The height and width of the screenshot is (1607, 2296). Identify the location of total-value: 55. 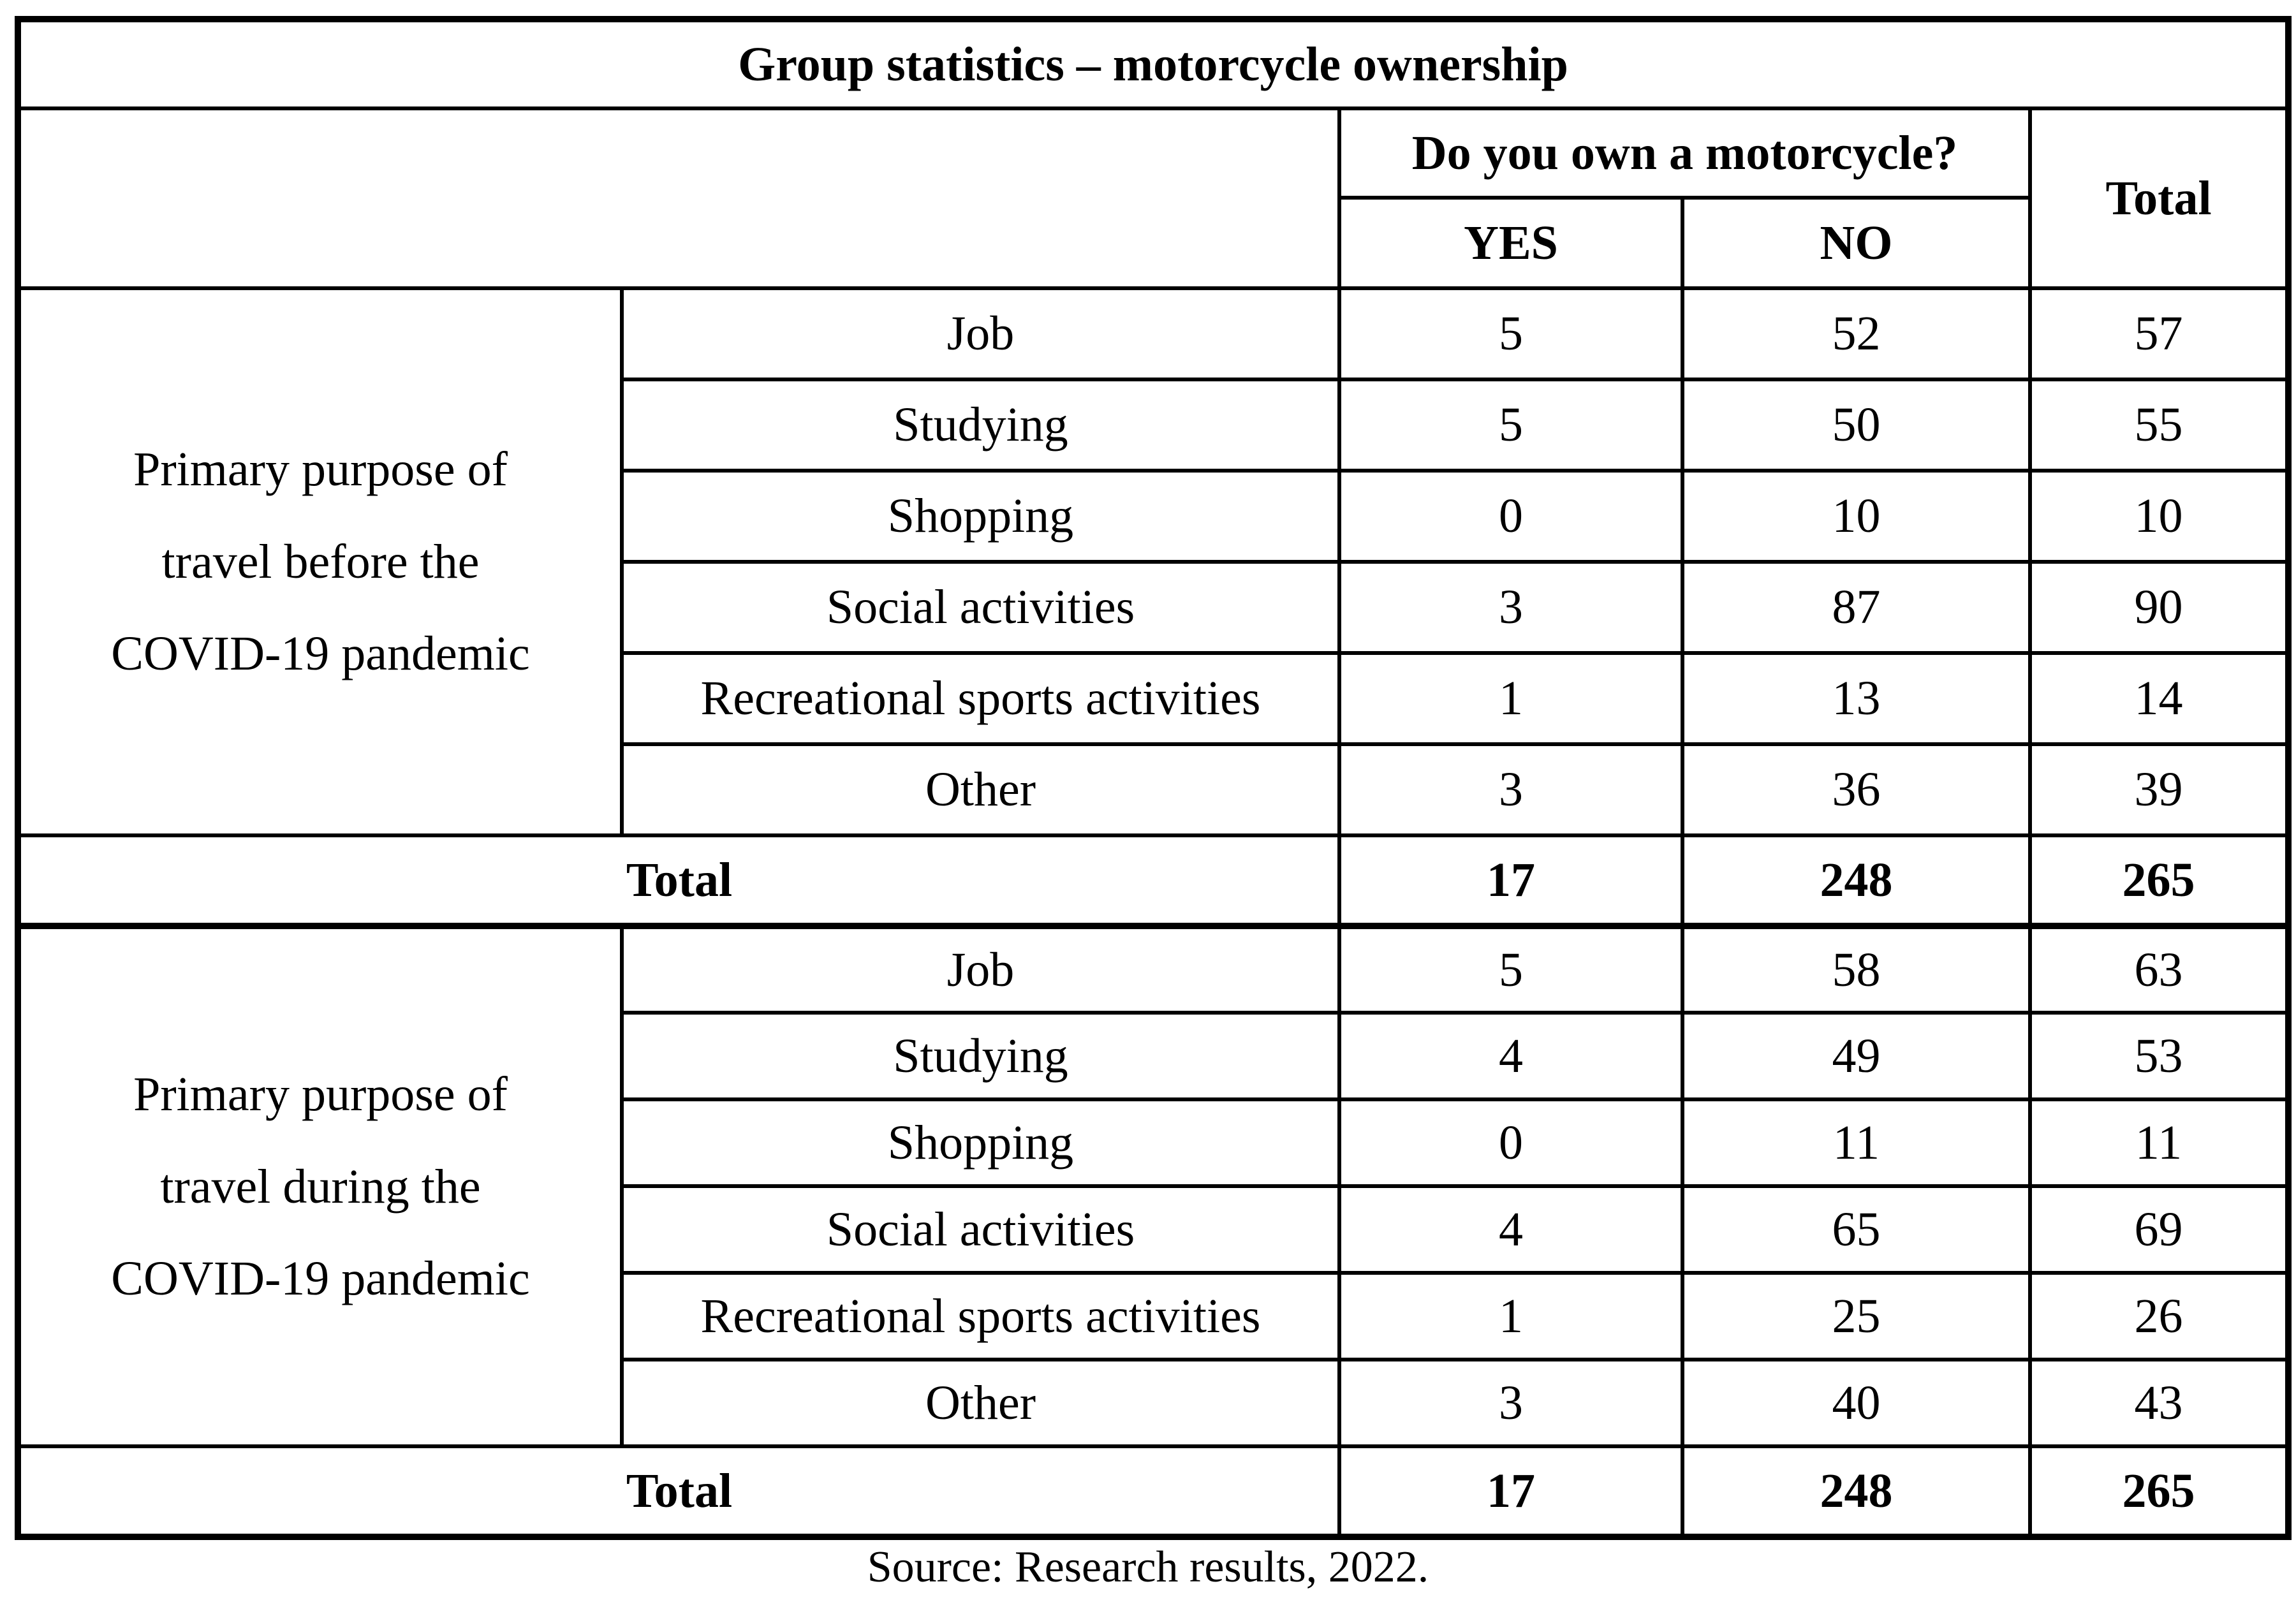
(2159, 425).